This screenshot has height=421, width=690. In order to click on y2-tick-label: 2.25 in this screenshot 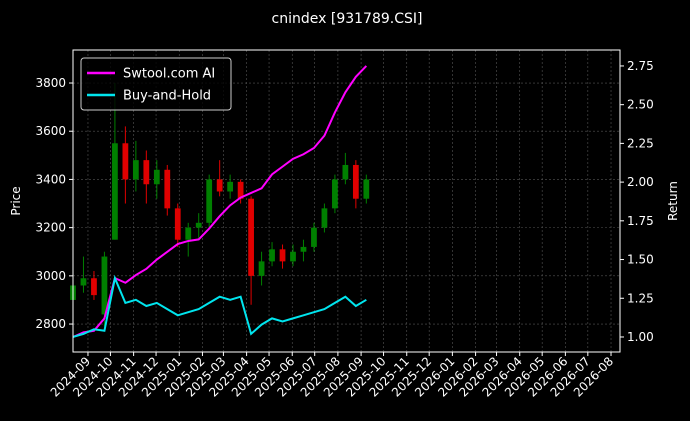, I will do `click(640, 143)`.